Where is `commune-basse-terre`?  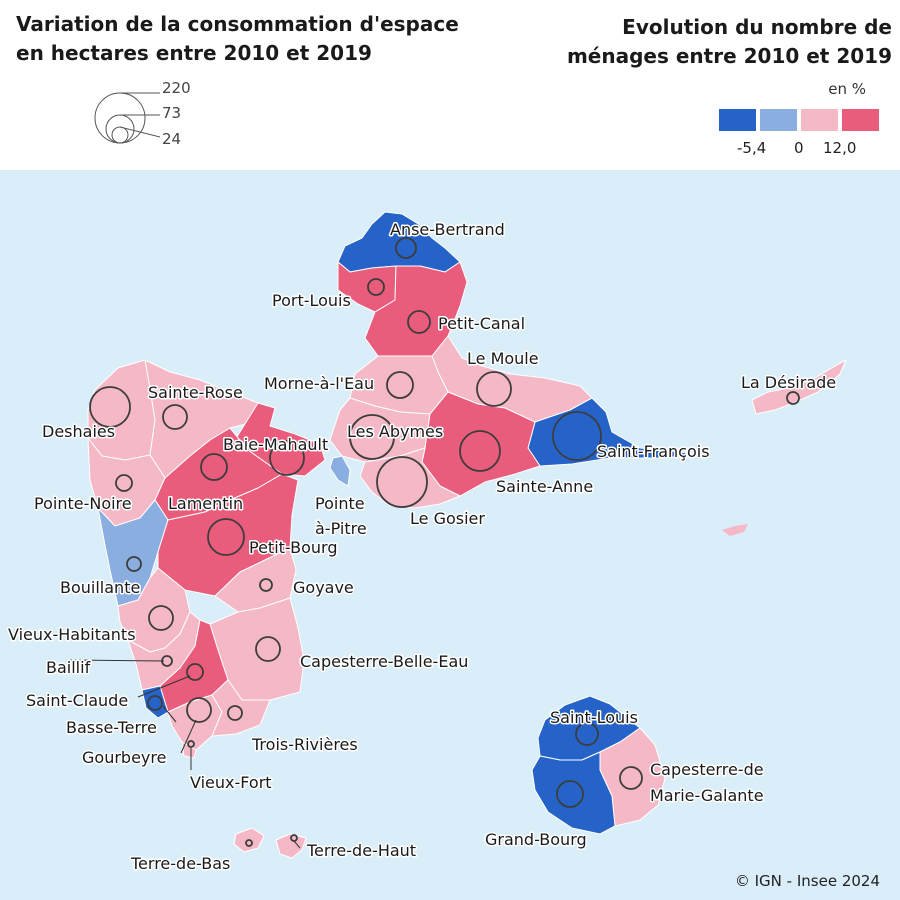
commune-basse-terre is located at coordinates (155, 702).